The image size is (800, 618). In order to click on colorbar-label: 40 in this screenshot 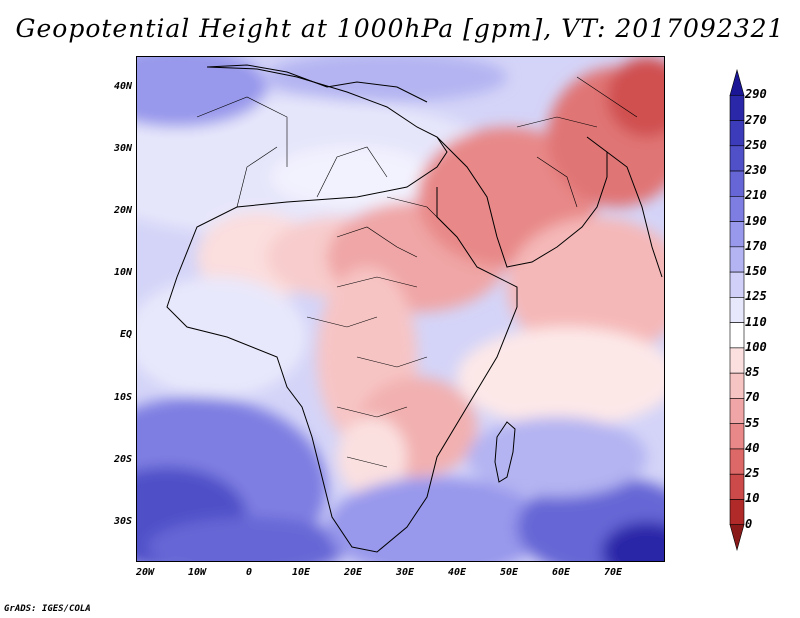, I will do `click(752, 447)`.